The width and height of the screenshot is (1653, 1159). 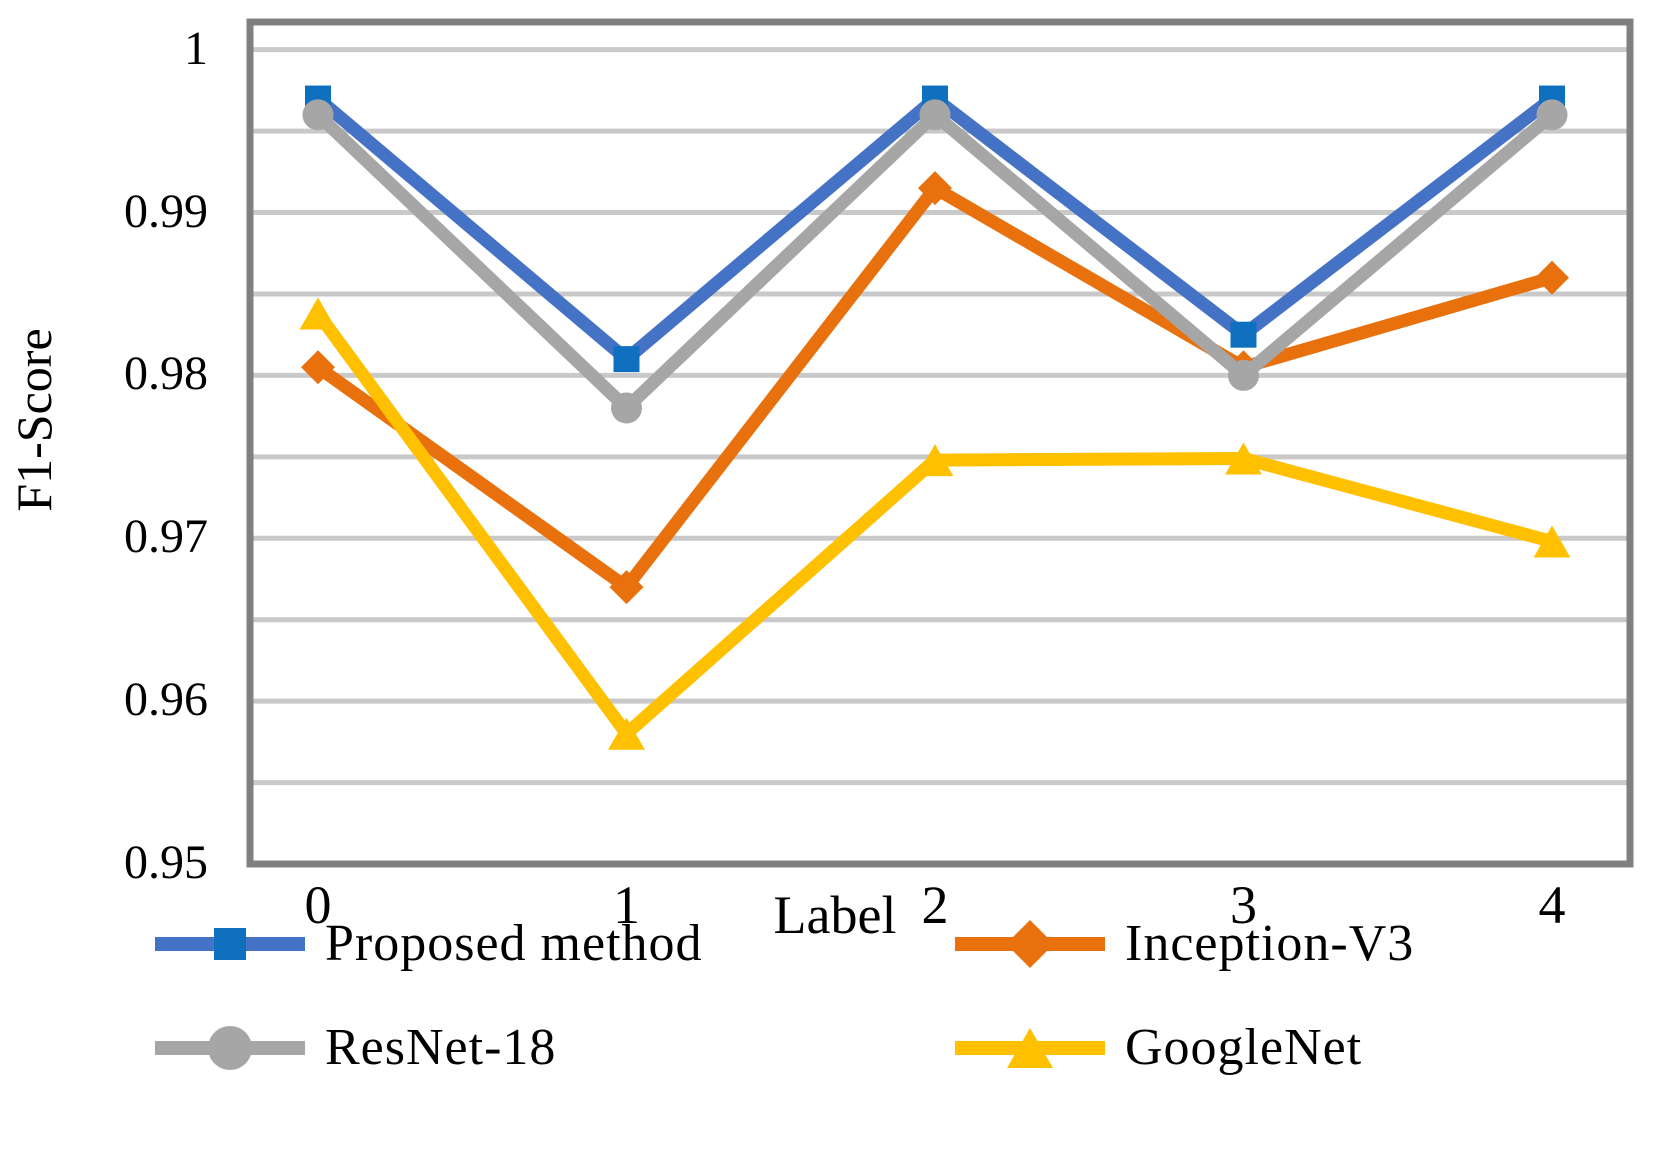 I want to click on legend-label: GoogleNet, so click(x=1244, y=1047).